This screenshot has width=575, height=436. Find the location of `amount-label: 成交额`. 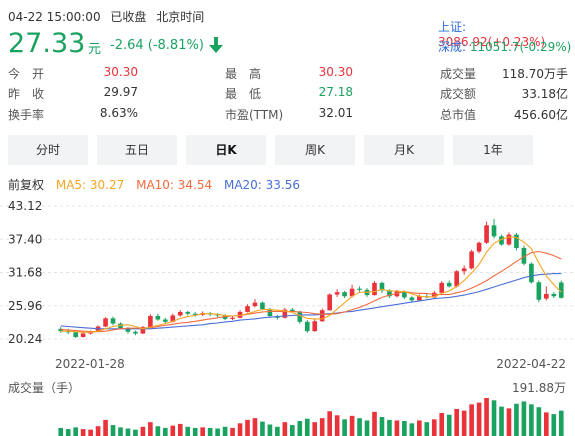

amount-label: 成交额 is located at coordinates (458, 94).